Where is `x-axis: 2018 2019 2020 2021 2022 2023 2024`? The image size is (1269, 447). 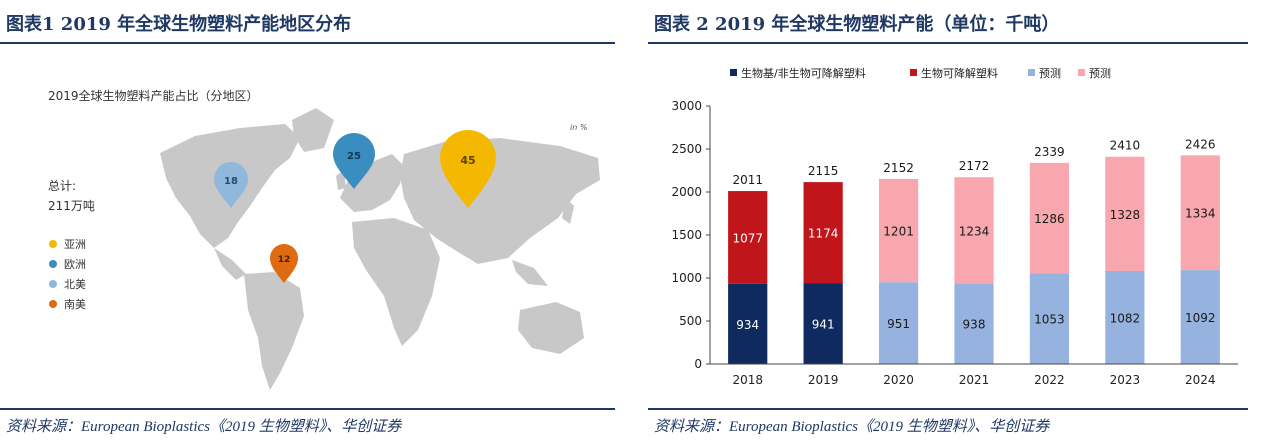 x-axis: 2018 2019 2020 2021 2022 2023 2024 is located at coordinates (974, 375).